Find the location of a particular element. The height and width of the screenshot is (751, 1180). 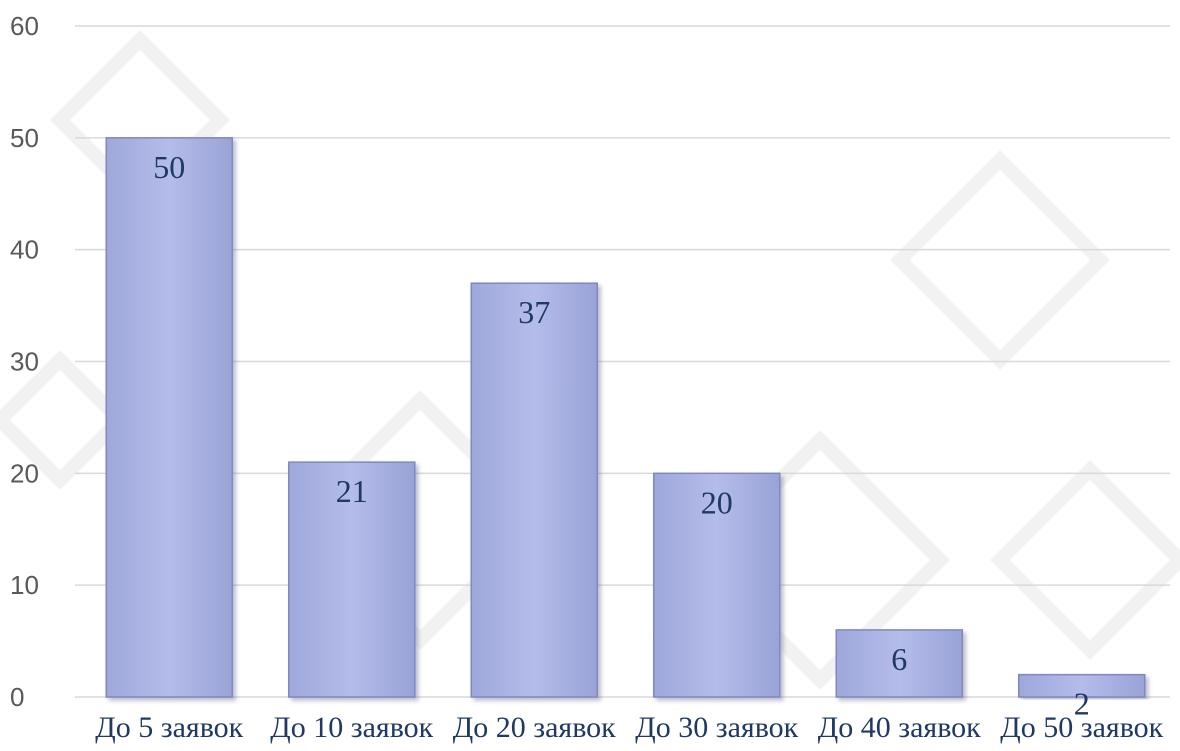

data-label: 37 is located at coordinates (534, 312).